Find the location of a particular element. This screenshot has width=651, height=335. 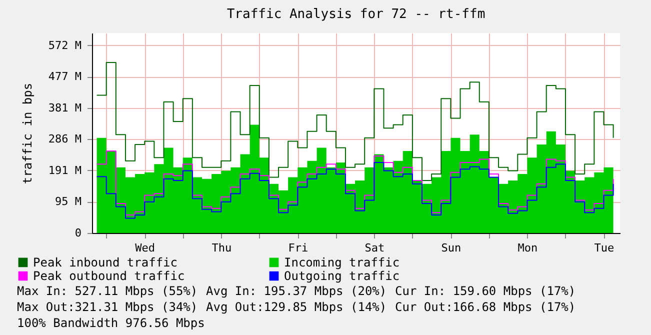

y-tick-label: 286 M is located at coordinates (65, 139).